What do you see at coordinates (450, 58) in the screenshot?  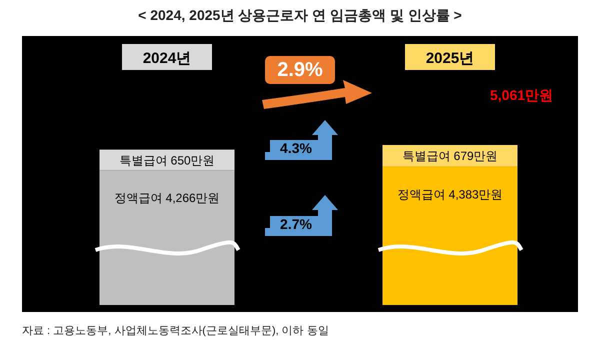 I see `x-tick-label: 2025년` at bounding box center [450, 58].